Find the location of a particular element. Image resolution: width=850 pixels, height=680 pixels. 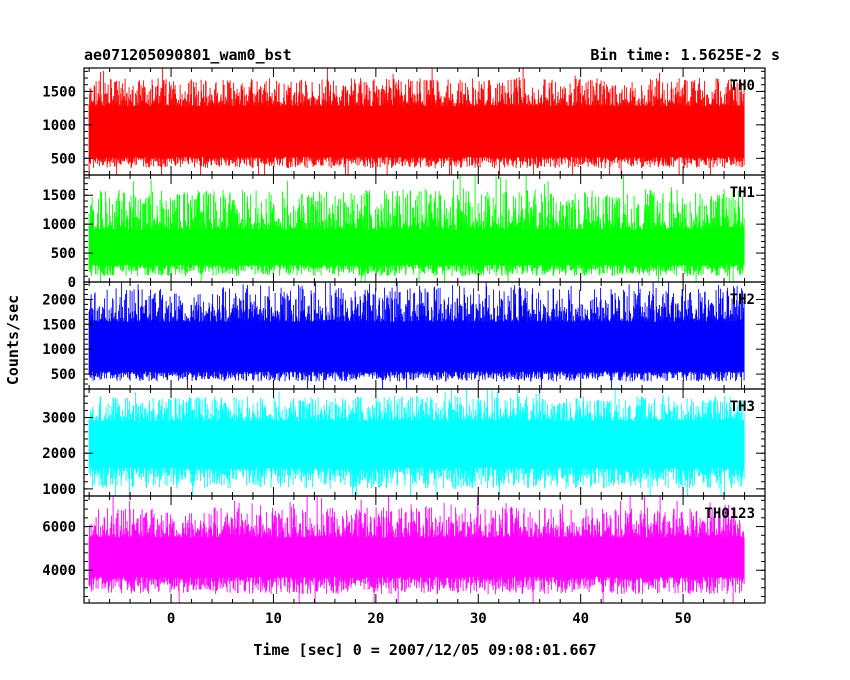

band-label-th2: TH2 is located at coordinates (742, 300).